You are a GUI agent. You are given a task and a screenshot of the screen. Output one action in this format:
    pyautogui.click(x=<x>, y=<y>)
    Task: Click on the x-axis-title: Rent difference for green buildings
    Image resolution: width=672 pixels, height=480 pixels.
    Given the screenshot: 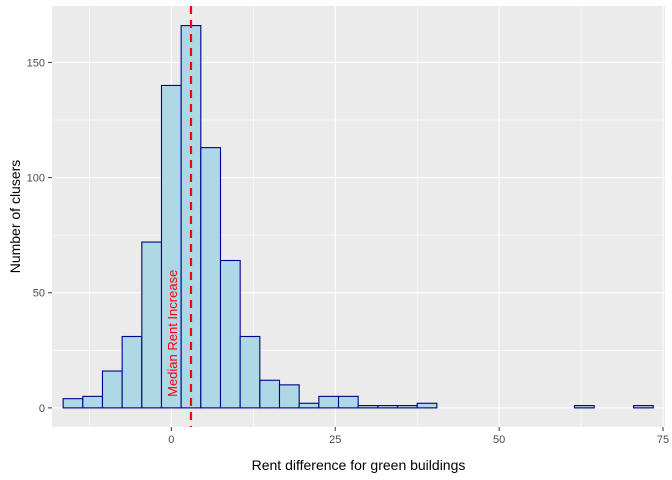 What is the action you would take?
    pyautogui.click(x=359, y=465)
    